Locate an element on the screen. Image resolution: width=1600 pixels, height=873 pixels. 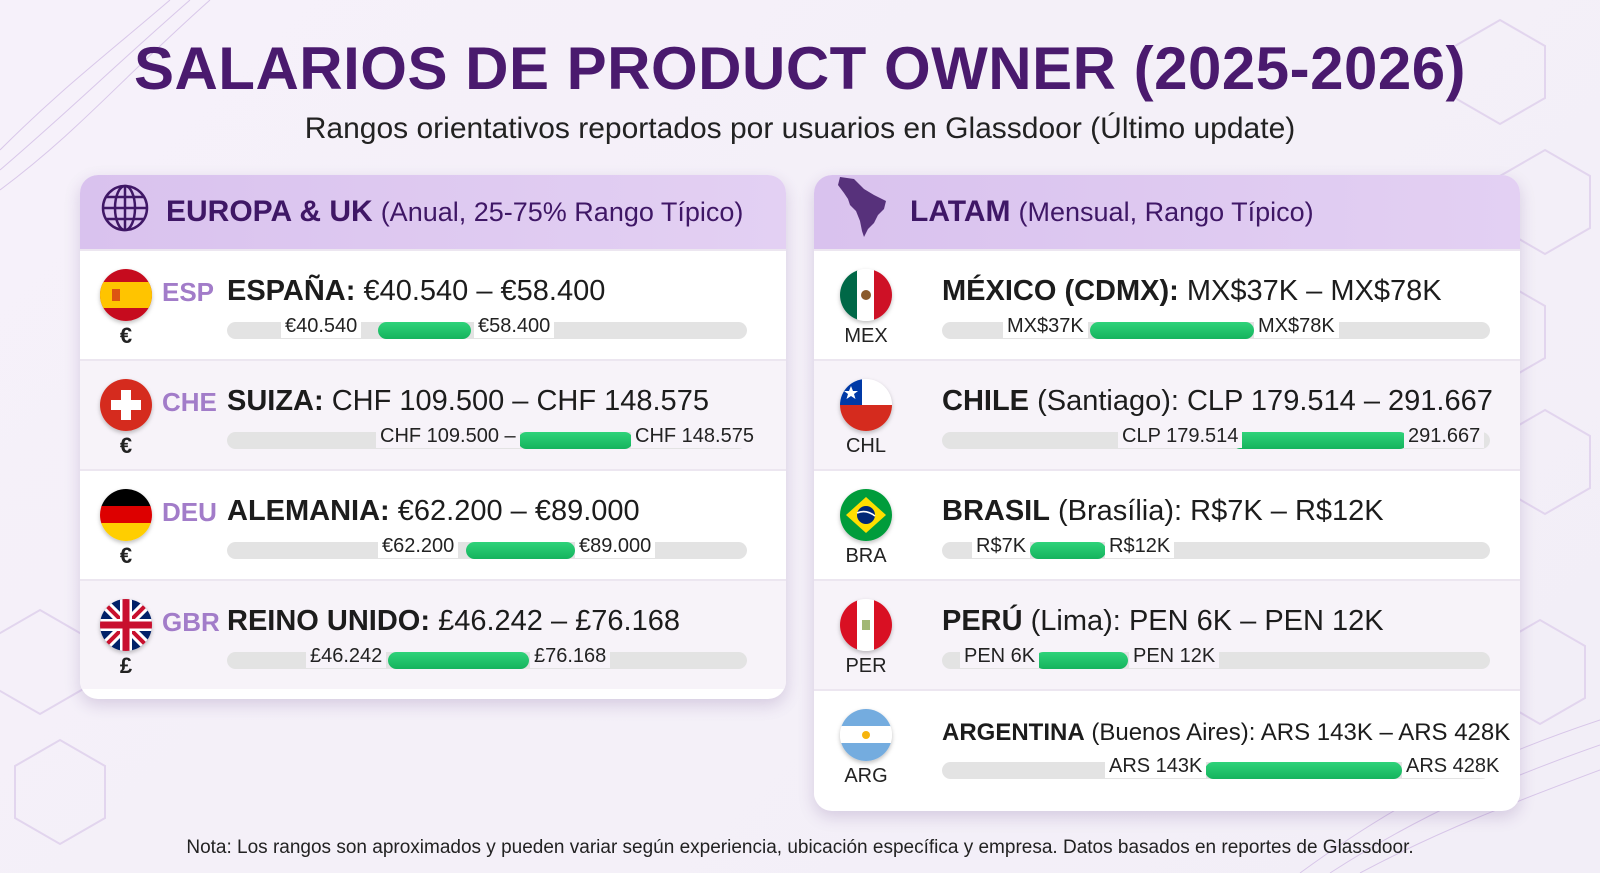
range-high-label: £76.168 is located at coordinates (570, 656).